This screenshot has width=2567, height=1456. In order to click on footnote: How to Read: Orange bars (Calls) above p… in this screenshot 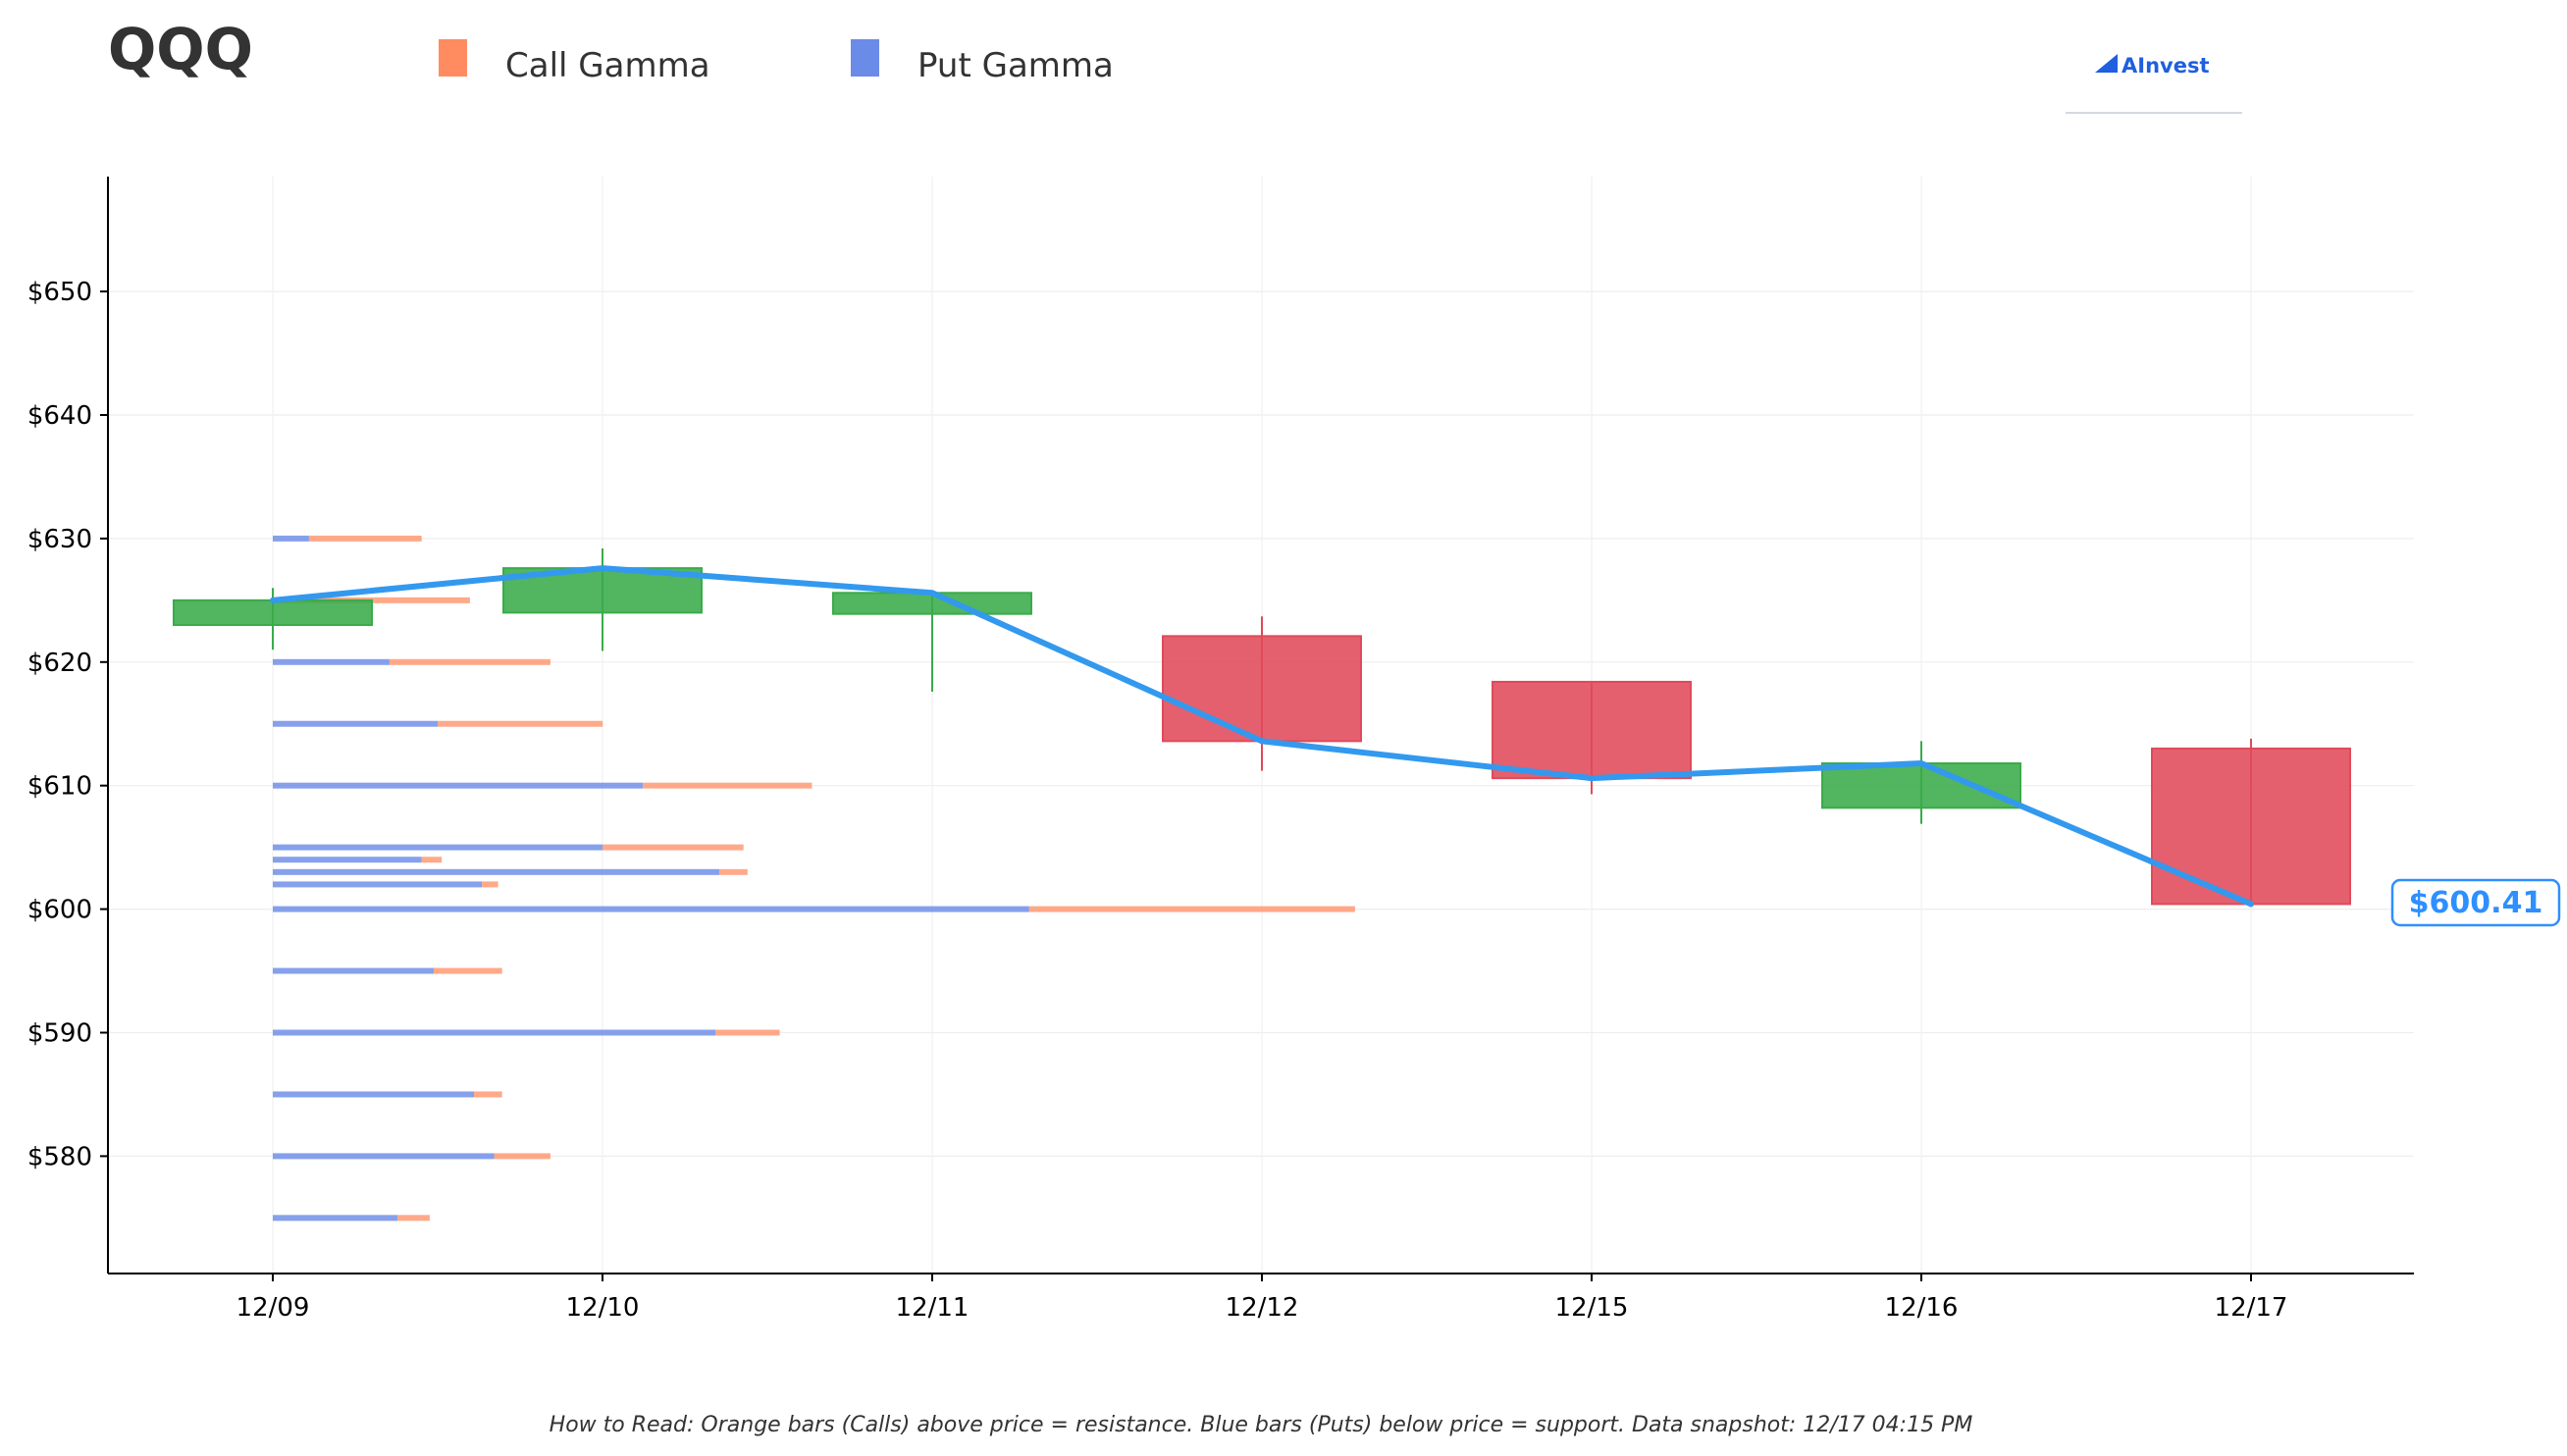, I will do `click(1262, 1425)`.